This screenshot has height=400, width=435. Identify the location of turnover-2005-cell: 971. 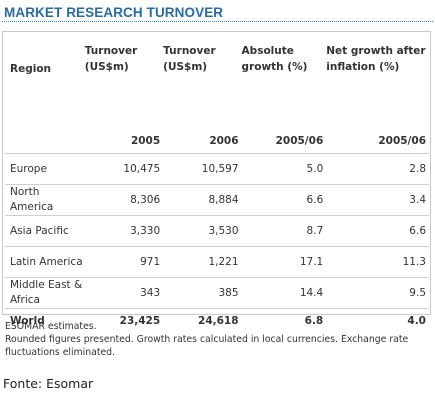
(124, 262).